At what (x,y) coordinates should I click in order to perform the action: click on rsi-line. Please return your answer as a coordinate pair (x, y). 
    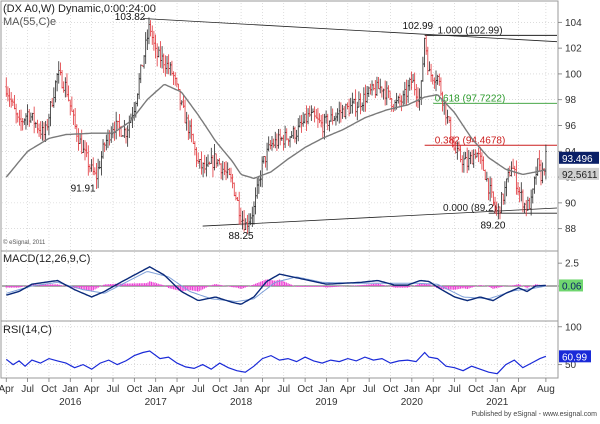
    Looking at the image, I should click on (276, 362).